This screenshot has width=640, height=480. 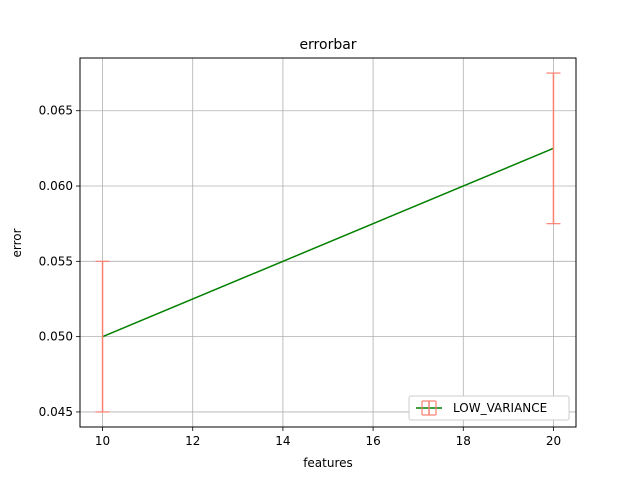 I want to click on x-tick-label-2: 14, so click(x=282, y=441).